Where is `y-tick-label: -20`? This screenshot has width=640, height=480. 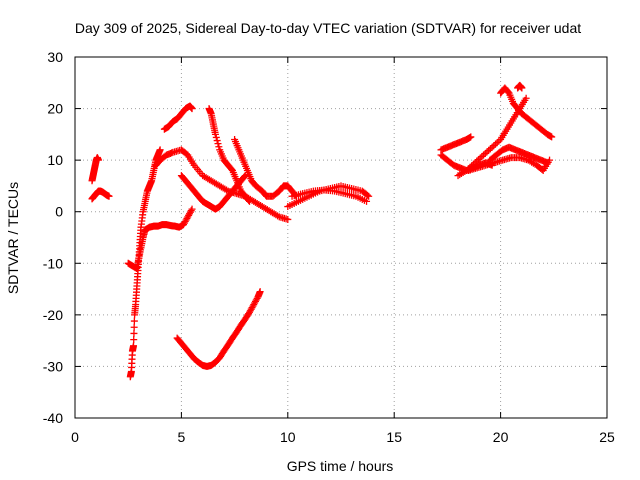
y-tick-label: -20 is located at coordinates (53, 315).